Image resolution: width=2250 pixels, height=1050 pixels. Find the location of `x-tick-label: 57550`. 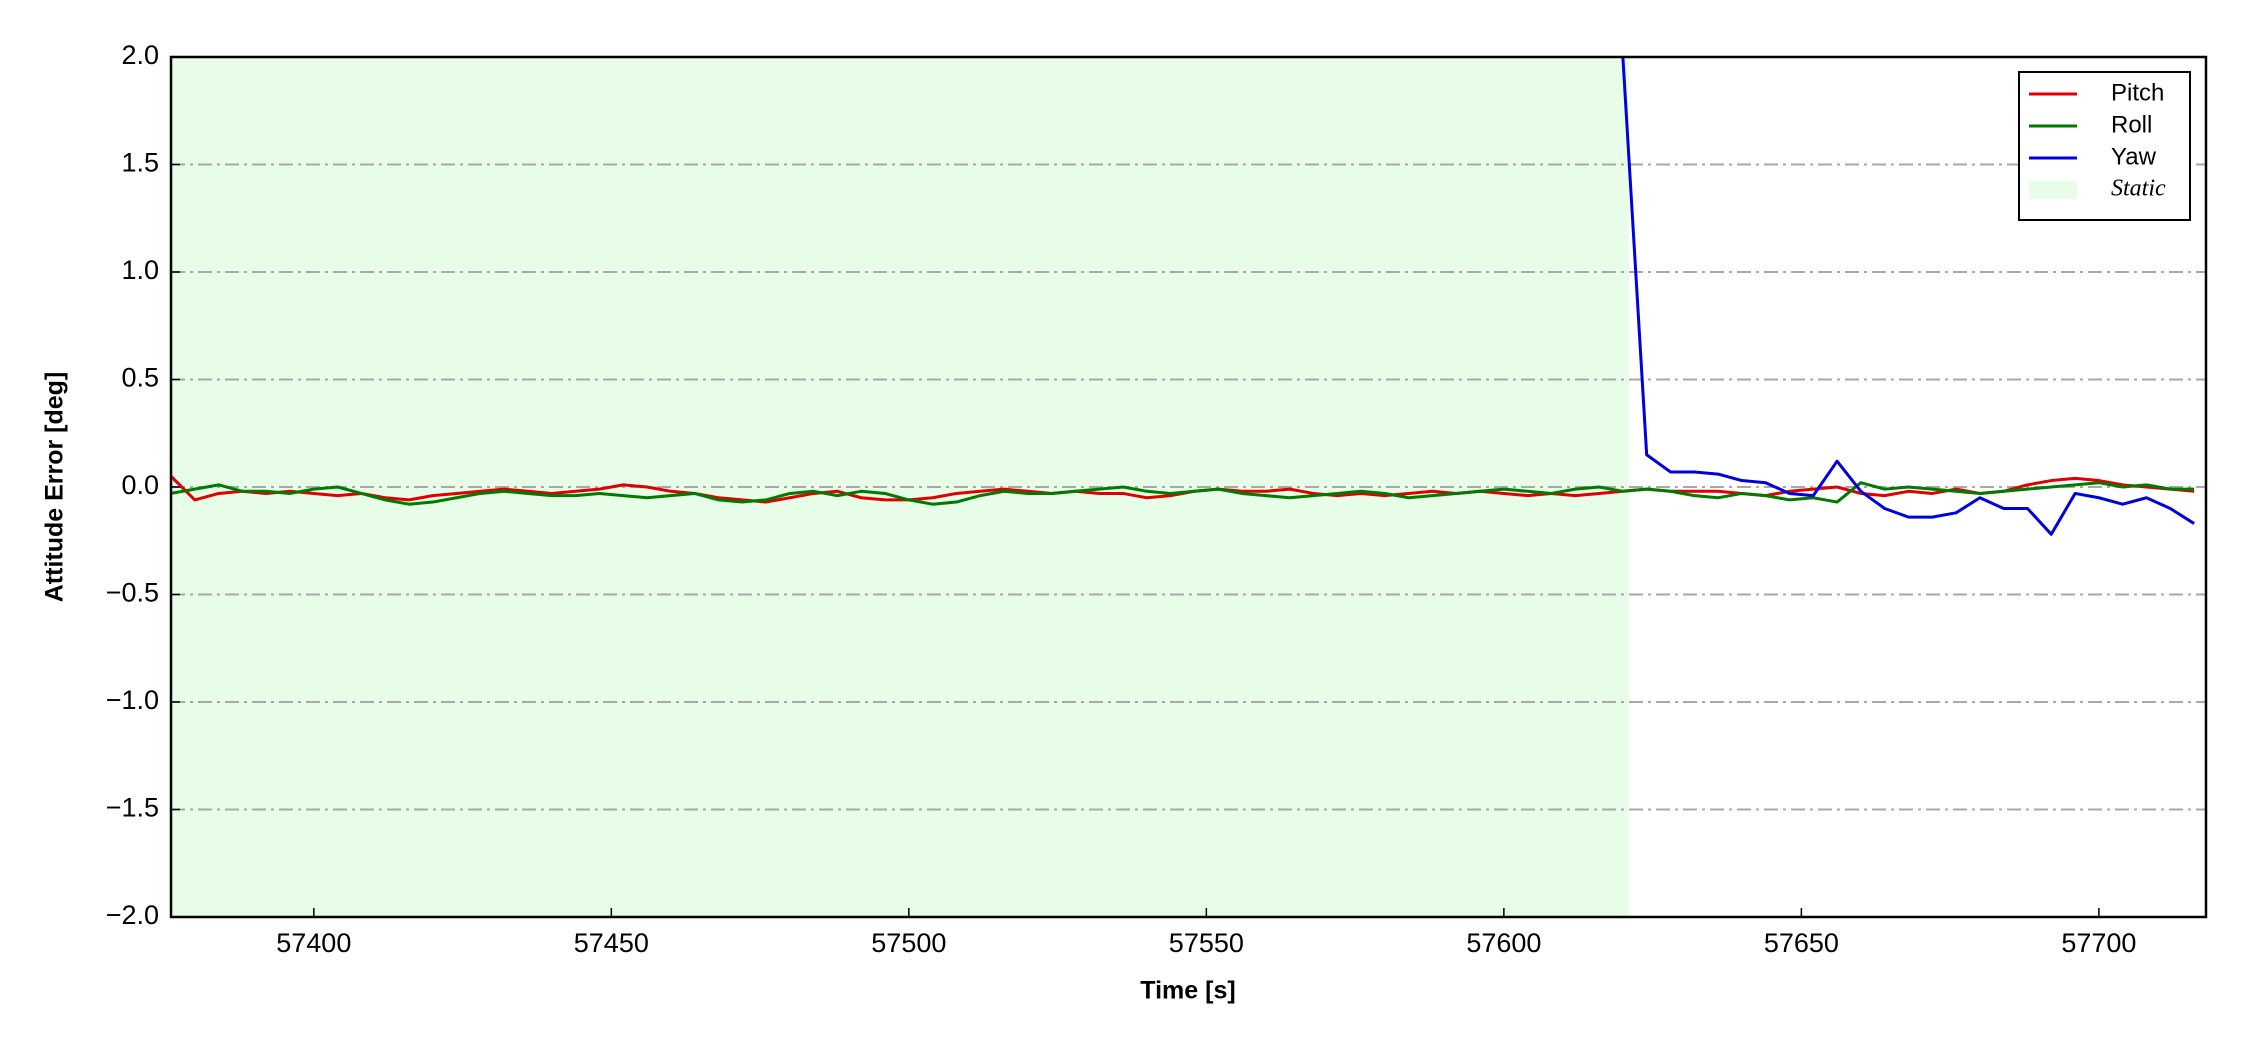

x-tick-label: 57550 is located at coordinates (1206, 943).